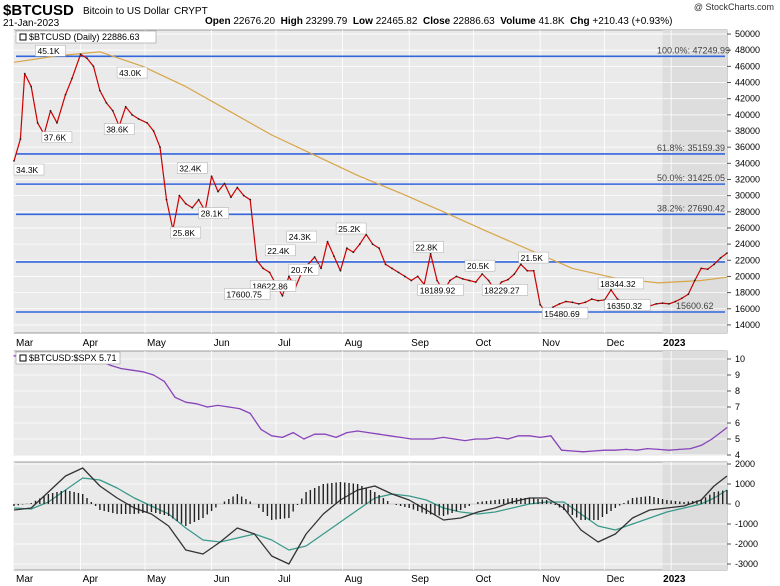 This screenshot has width=780, height=586. Describe the element at coordinates (48, 51) in the screenshot. I see `annotation-label: 45.1K` at that location.